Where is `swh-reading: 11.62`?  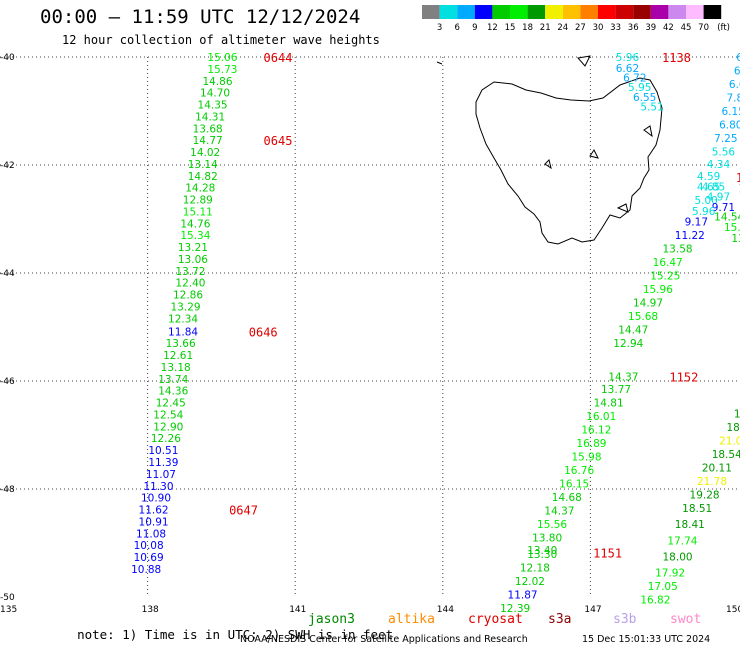 swh-reading: 11.62 is located at coordinates (154, 511).